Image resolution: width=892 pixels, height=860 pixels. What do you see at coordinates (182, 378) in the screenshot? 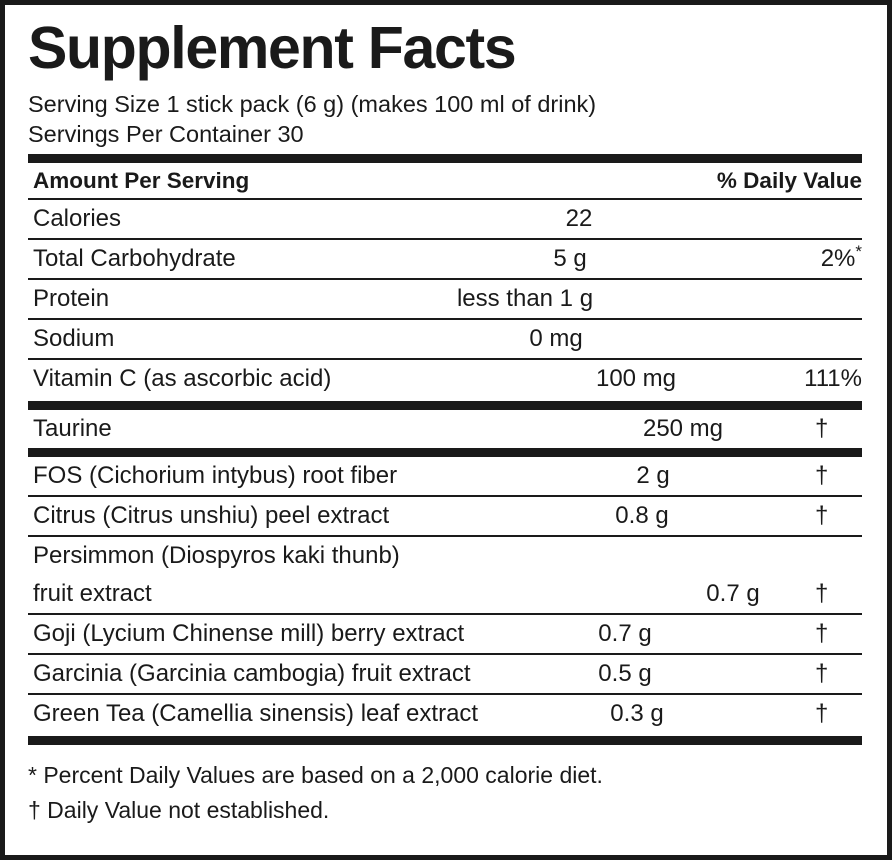
I see `nutrient-name: Vitamin C (as ascorbic acid)` at bounding box center [182, 378].